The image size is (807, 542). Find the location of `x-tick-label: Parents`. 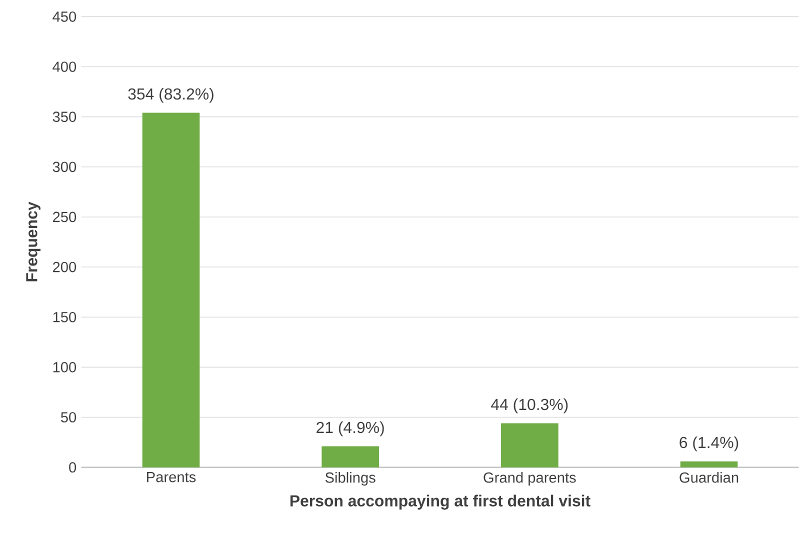

x-tick-label: Parents is located at coordinates (171, 477).